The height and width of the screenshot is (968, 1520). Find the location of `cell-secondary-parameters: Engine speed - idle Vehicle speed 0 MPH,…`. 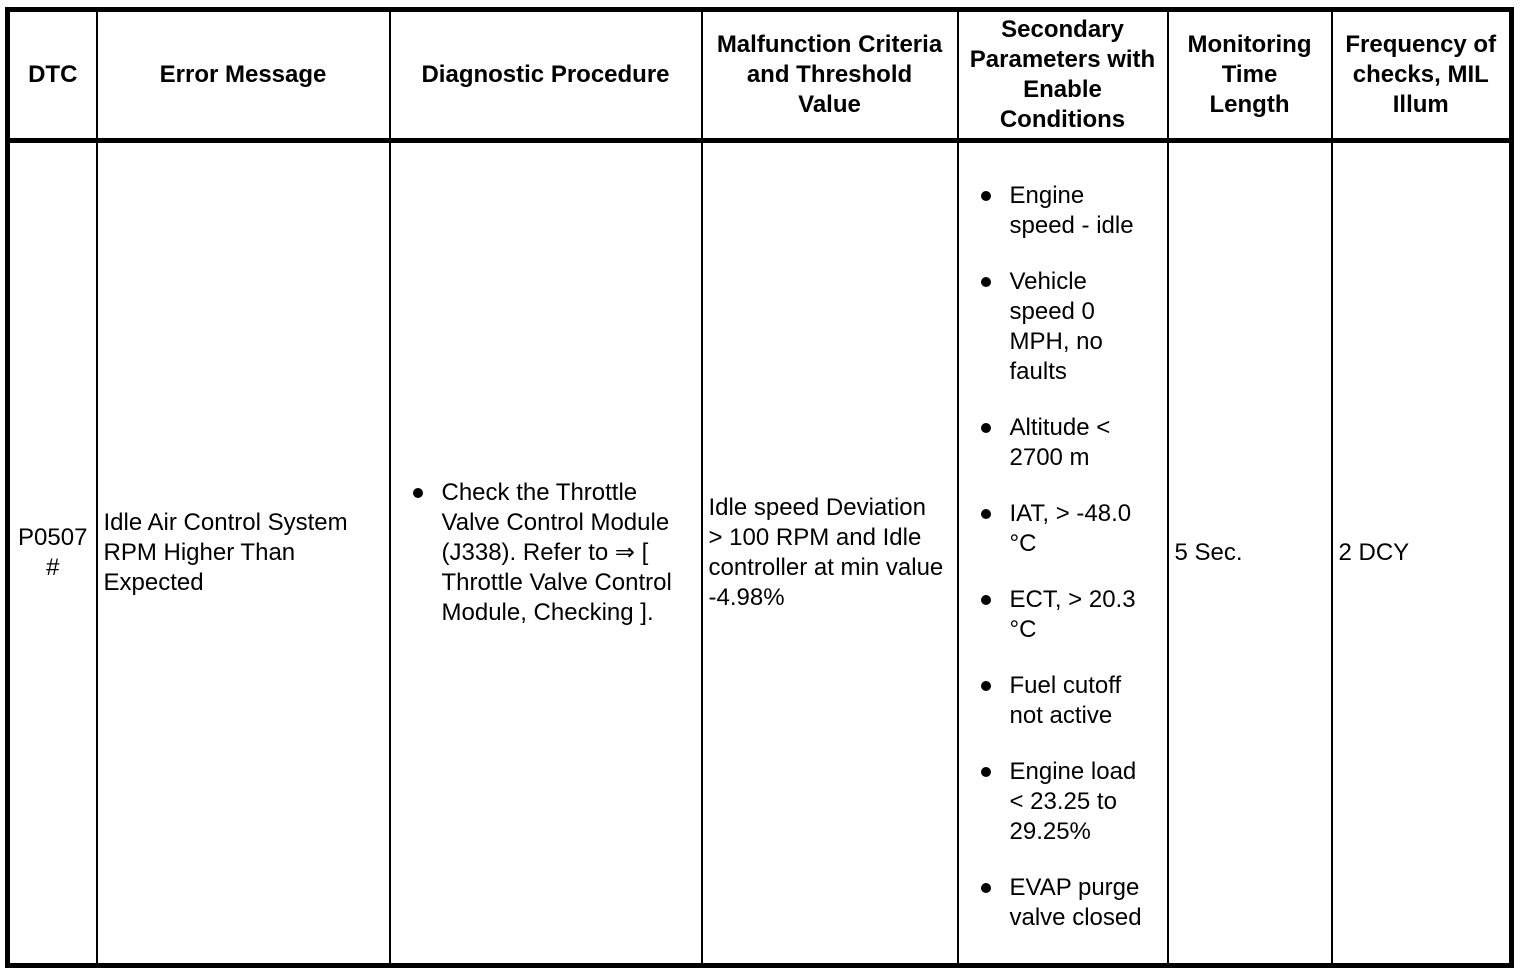

cell-secondary-parameters: Engine speed - idle Vehicle speed 0 MPH,… is located at coordinates (1062, 553).